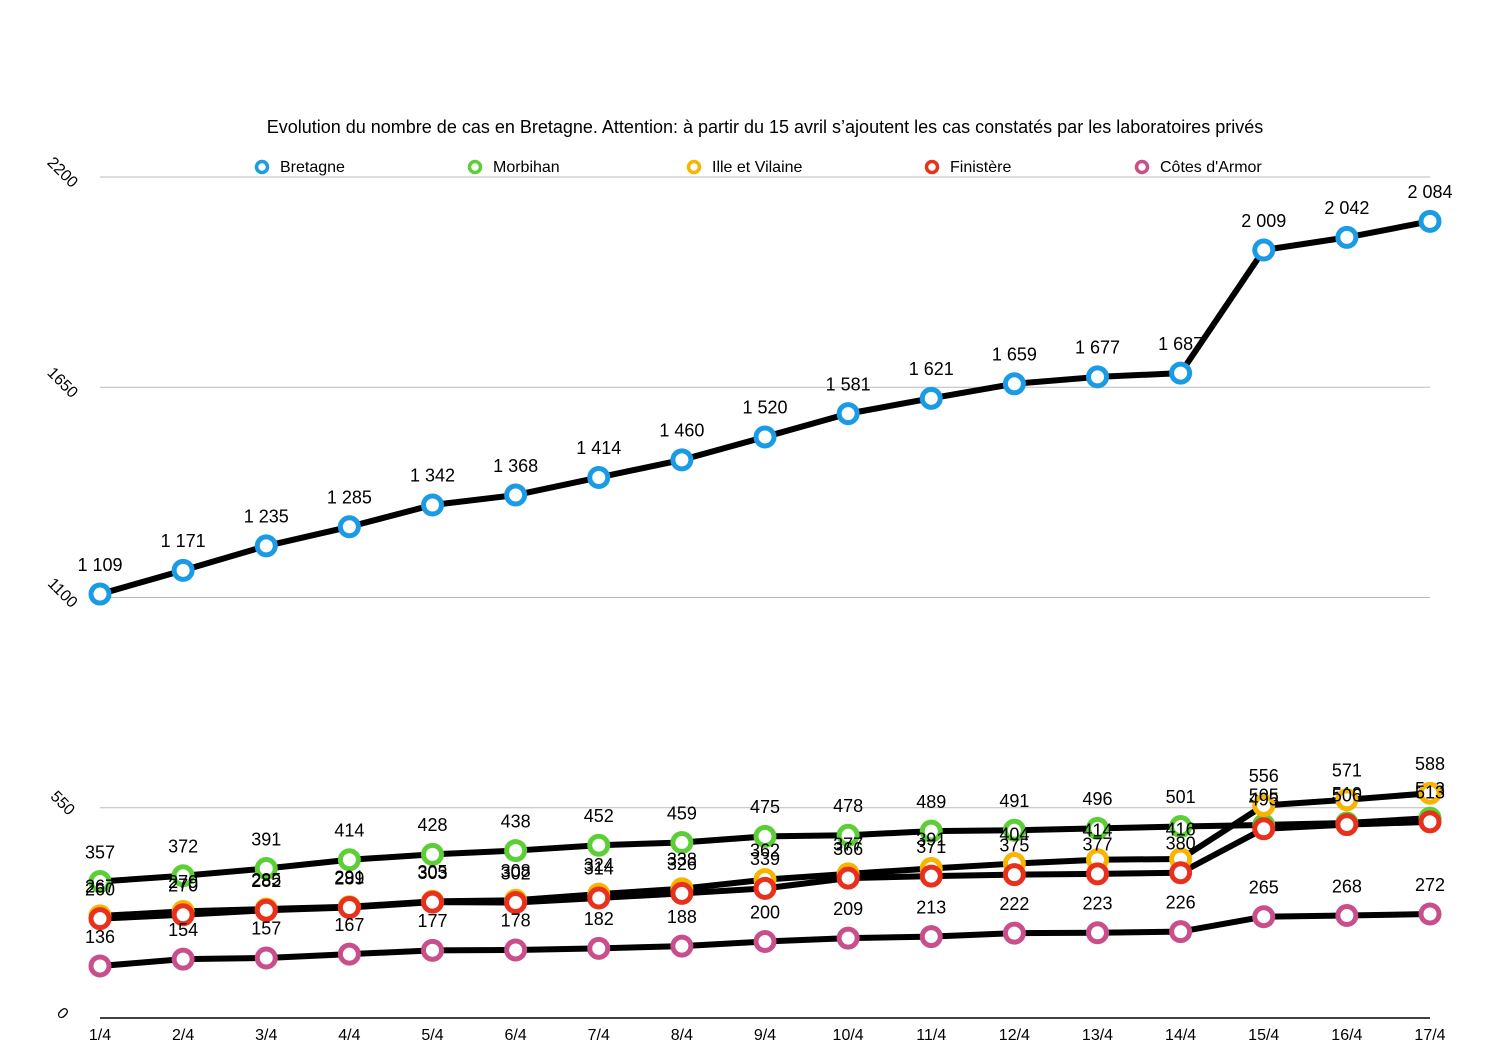  Describe the element at coordinates (1097, 348) in the screenshot. I see `data-label: 1 677` at that location.